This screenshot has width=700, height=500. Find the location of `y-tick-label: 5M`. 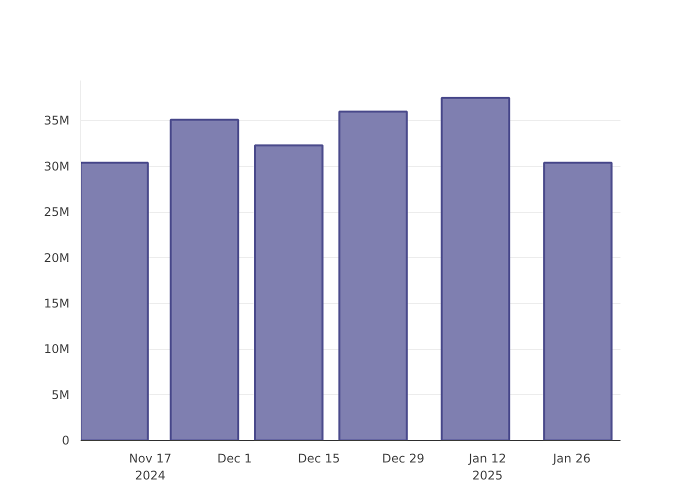

y-tick-label: 5M is located at coordinates (61, 395).